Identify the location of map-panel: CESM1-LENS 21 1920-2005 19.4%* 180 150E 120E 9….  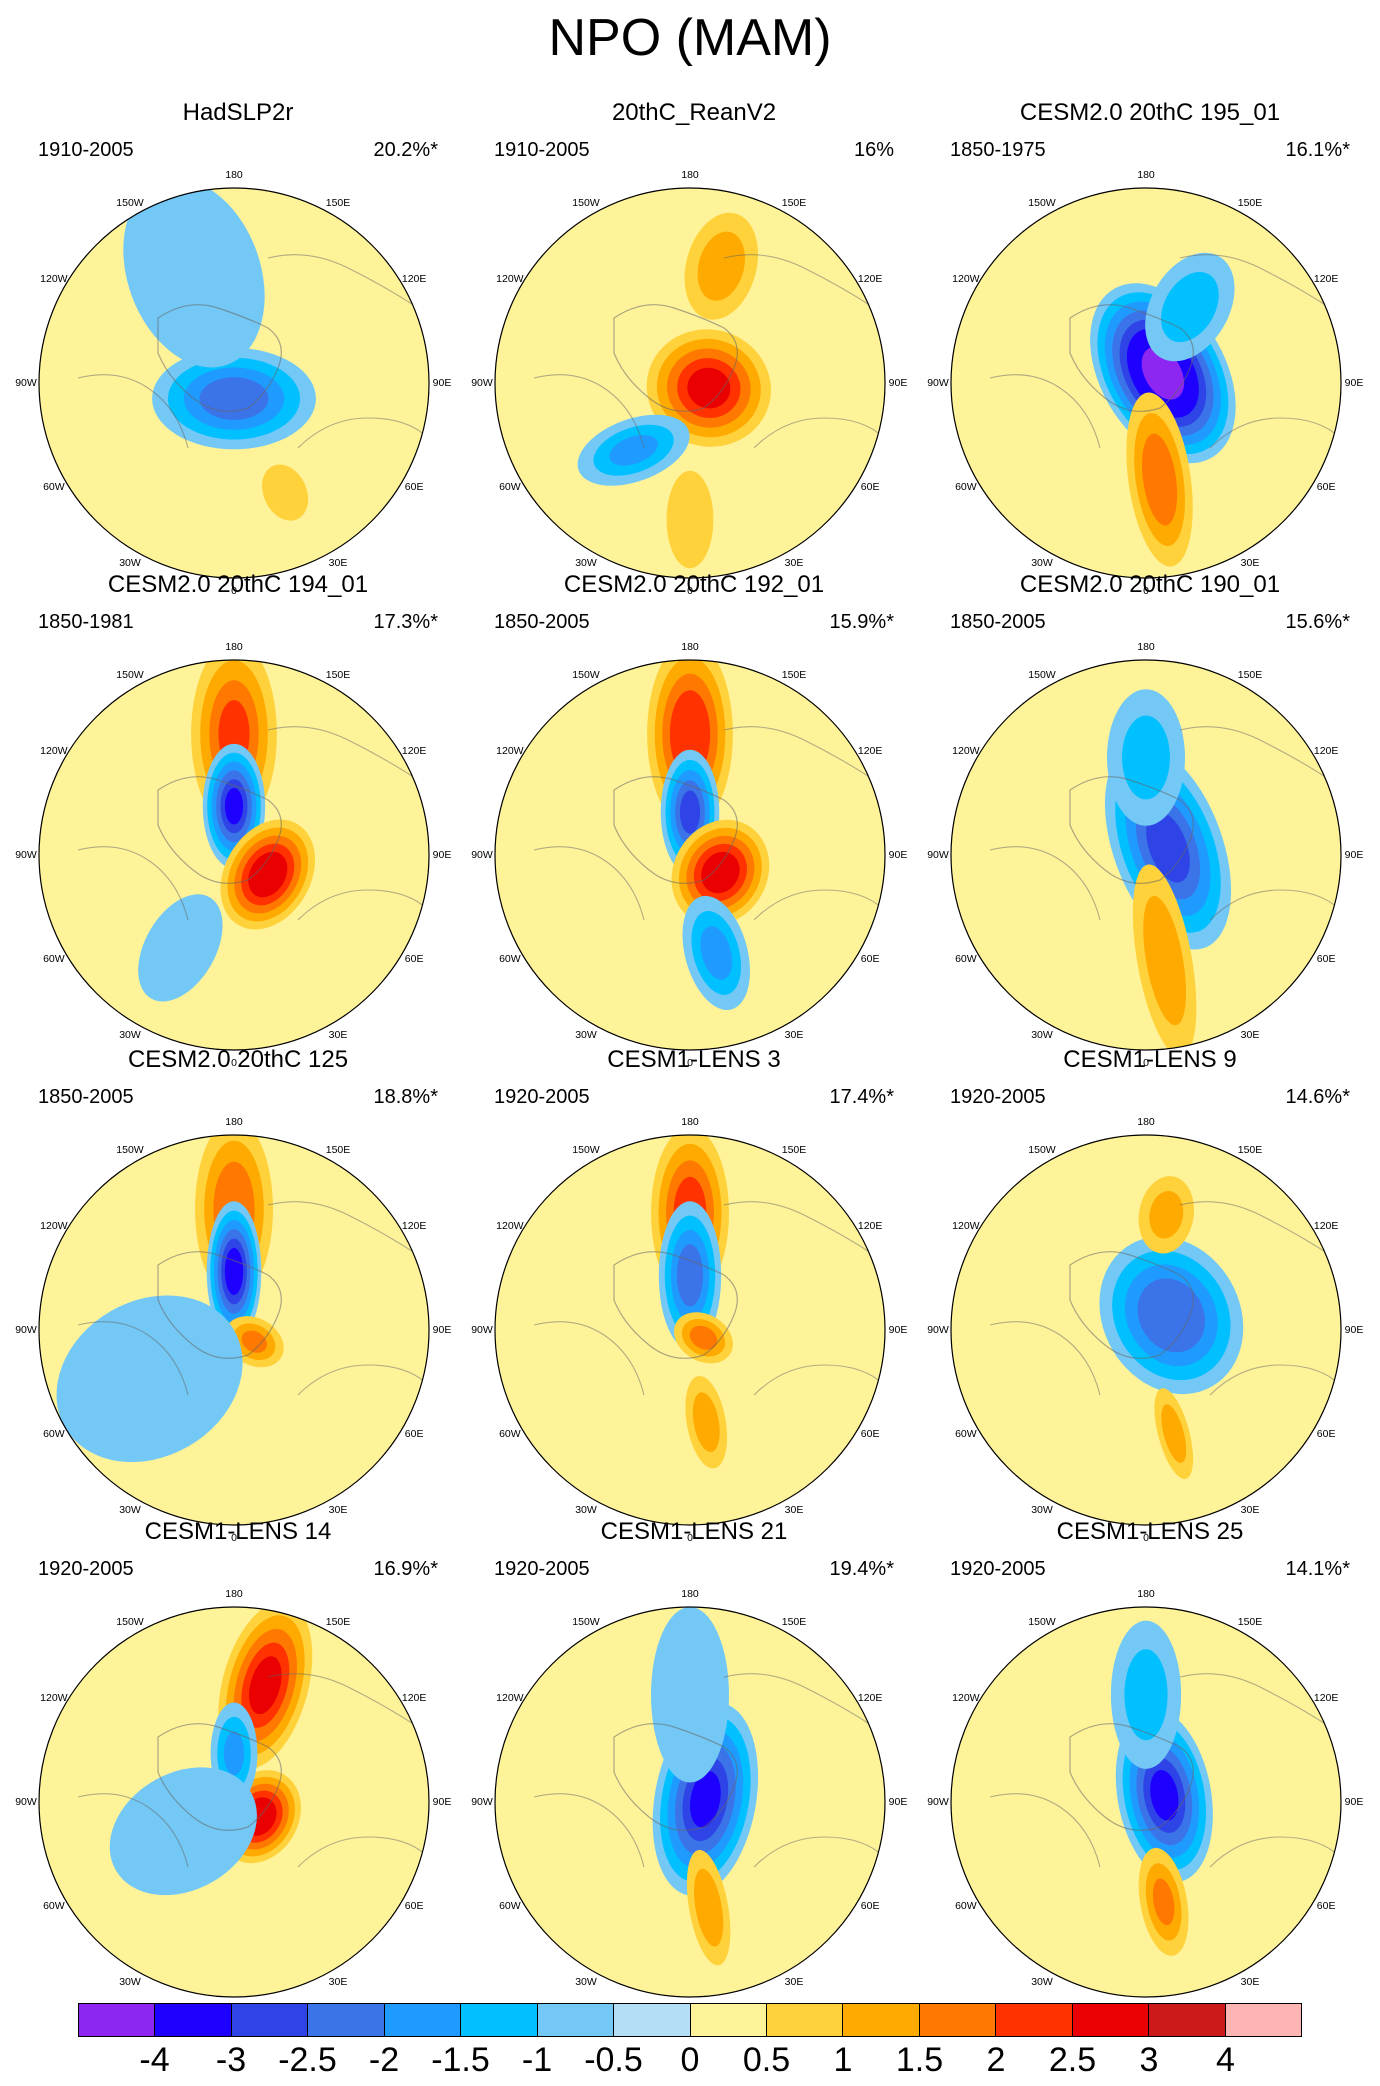
(689, 1766).